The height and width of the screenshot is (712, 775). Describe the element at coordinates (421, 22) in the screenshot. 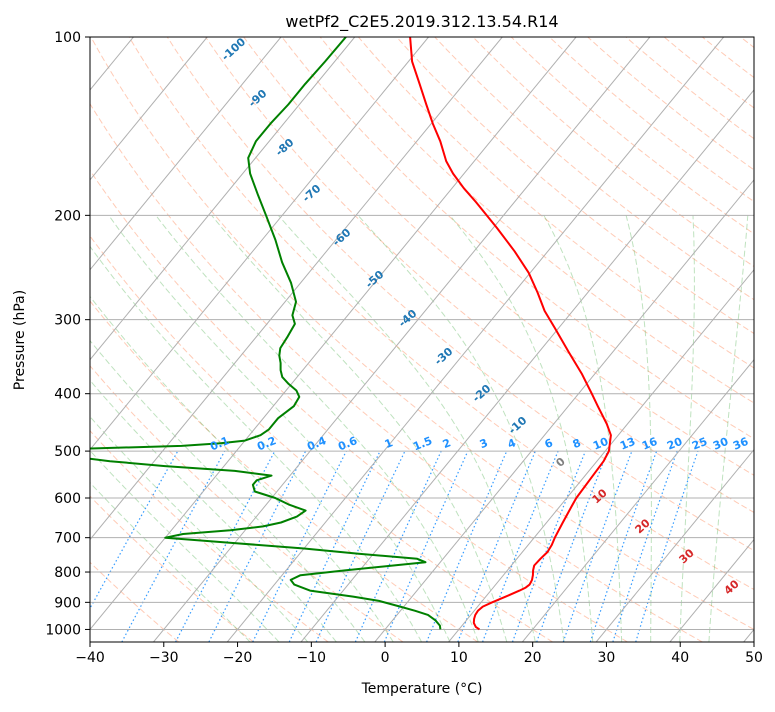

I see `chart-title: wetPf2_C2E5.2019.312.13.54.R14` at that location.